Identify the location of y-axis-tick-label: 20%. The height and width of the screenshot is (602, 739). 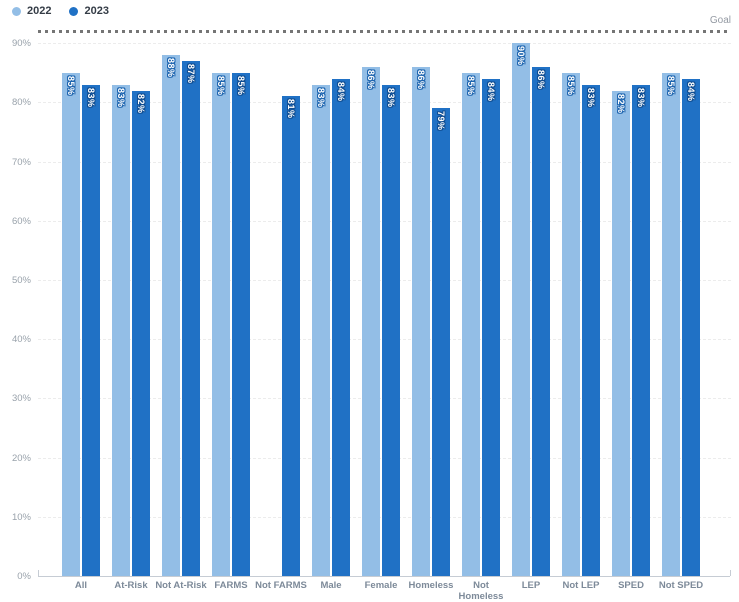
(21, 458).